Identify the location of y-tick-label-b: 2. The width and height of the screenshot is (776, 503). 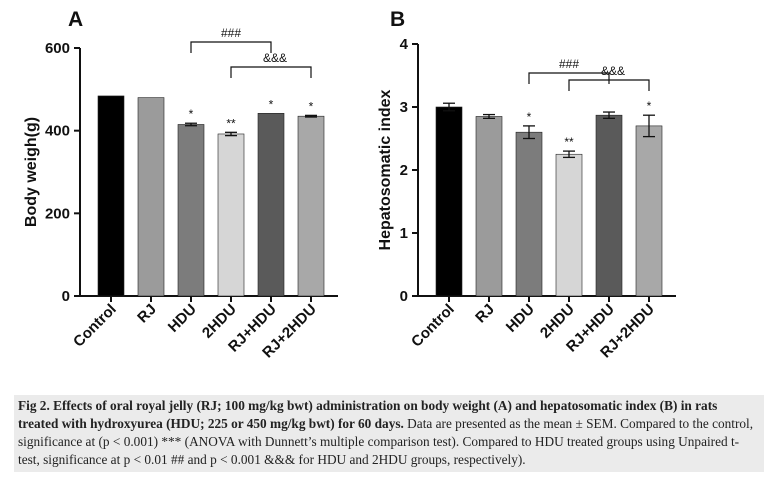
(404, 170).